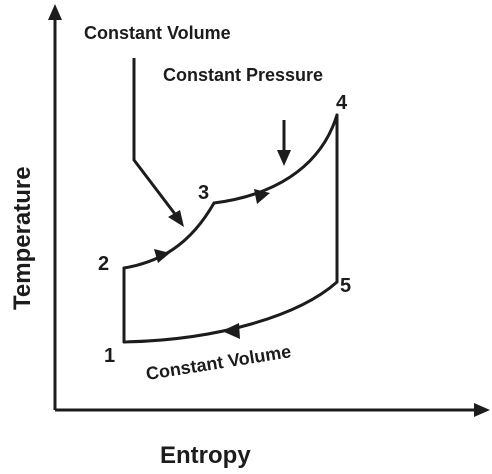 The height and width of the screenshot is (474, 492). Describe the element at coordinates (109, 356) in the screenshot. I see `point-label-1: 1` at that location.